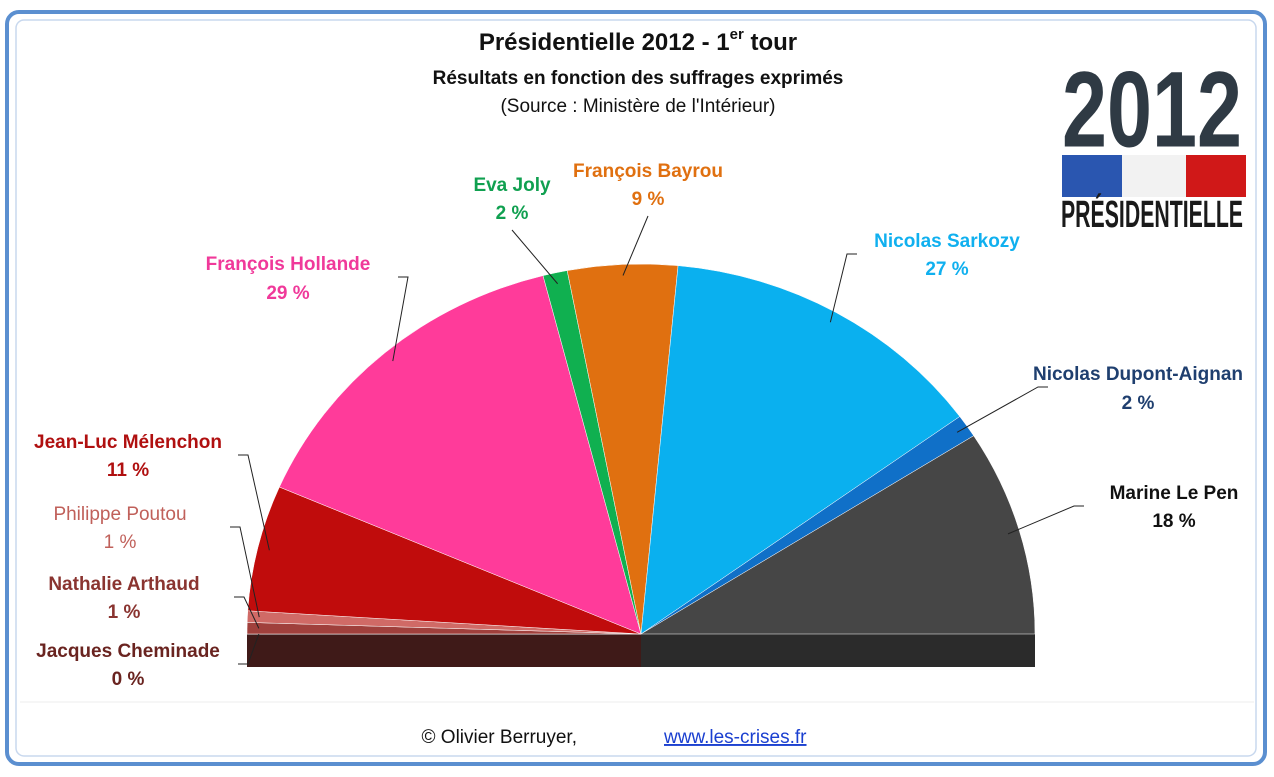 This screenshot has height=777, width=1274. I want to click on slice-label: Nathalie Arthaud, so click(123, 584).